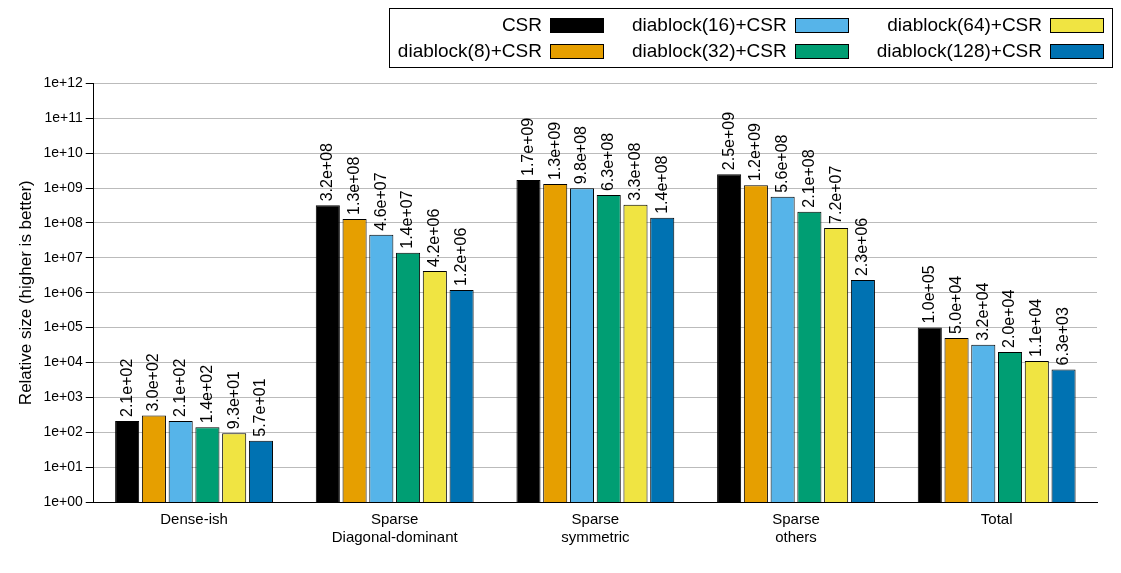  Describe the element at coordinates (407, 219) in the screenshot. I see `data-label: 1.4e+07` at that location.